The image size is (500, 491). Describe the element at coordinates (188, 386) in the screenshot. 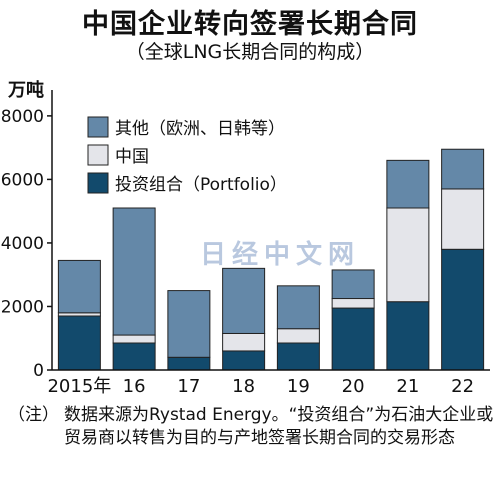

I see `x-tick-label: 17` at that location.